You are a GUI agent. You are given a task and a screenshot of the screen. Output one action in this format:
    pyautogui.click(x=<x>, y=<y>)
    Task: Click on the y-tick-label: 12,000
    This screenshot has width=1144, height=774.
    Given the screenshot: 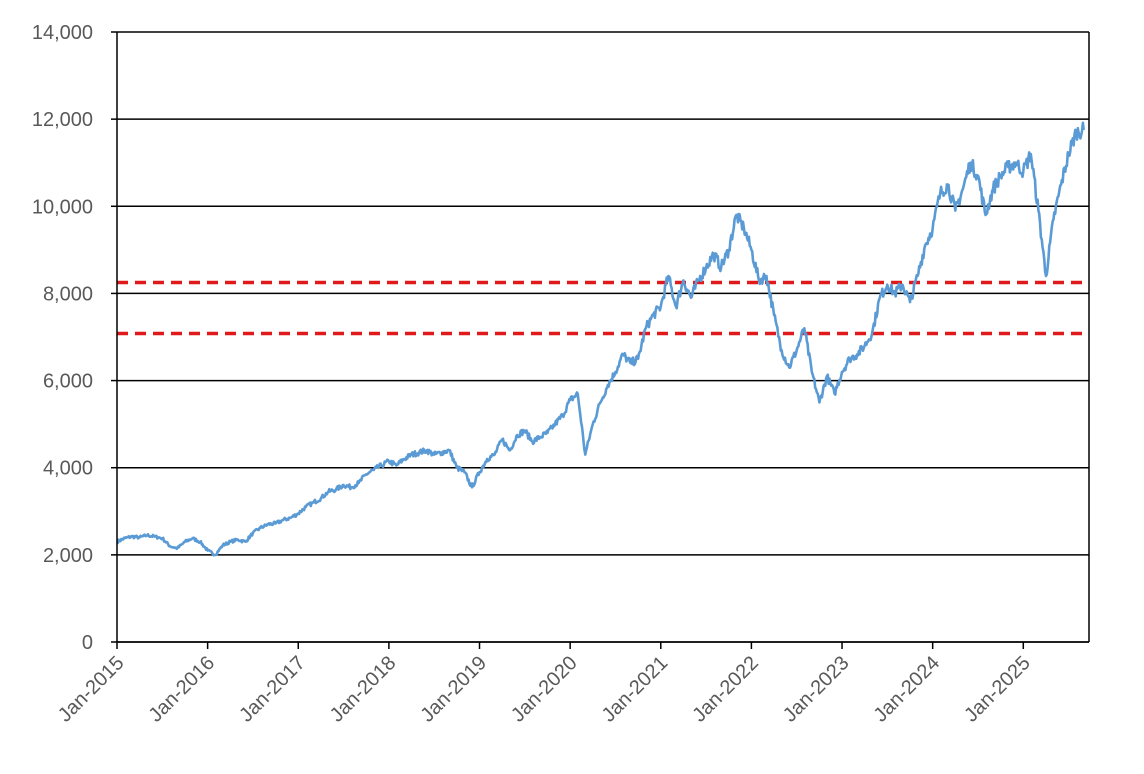 What is the action you would take?
    pyautogui.click(x=62, y=120)
    